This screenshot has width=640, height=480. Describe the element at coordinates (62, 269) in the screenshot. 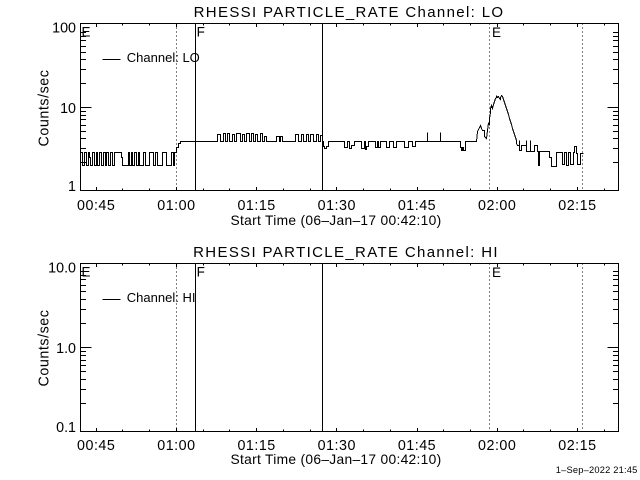

I see `svg-text: 10.0` at that location.